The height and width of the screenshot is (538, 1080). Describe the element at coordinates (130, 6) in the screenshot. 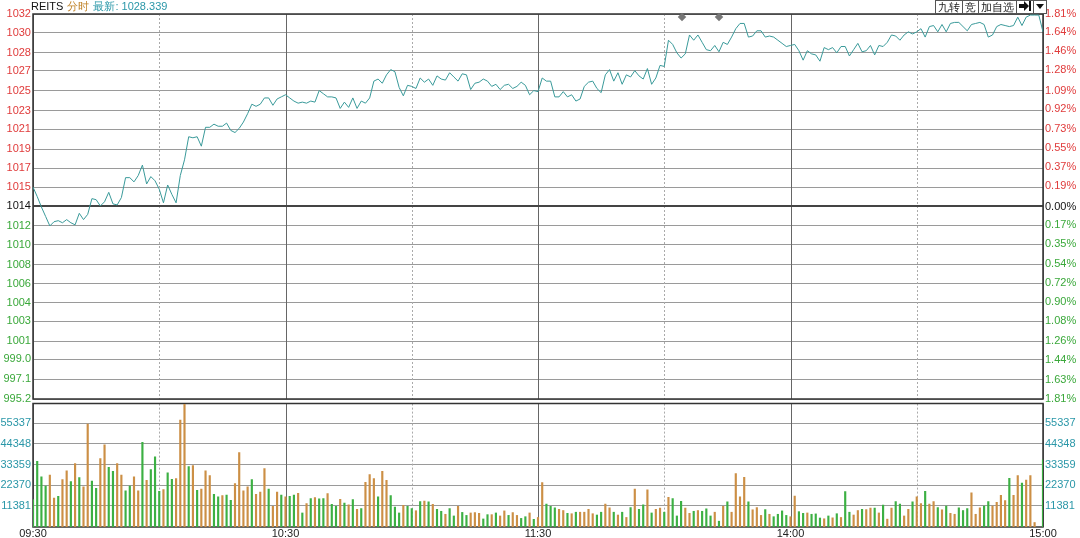

I see `text: 最新: 1028.339` at that location.